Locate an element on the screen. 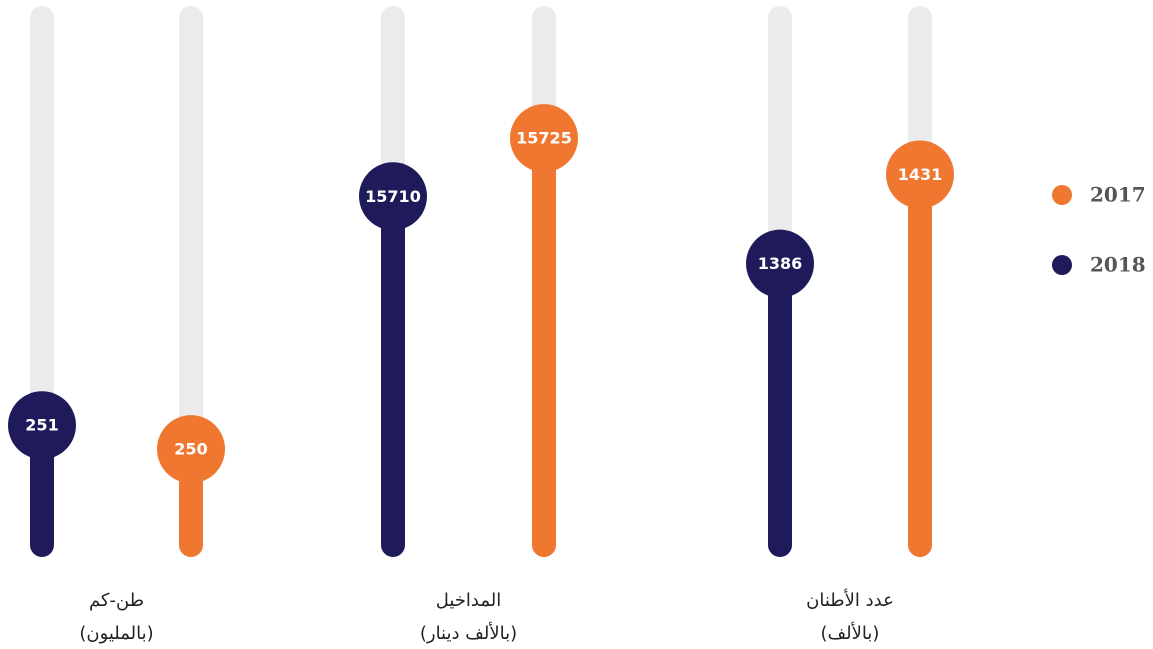  group-label: المداخيل is located at coordinates (469, 600).